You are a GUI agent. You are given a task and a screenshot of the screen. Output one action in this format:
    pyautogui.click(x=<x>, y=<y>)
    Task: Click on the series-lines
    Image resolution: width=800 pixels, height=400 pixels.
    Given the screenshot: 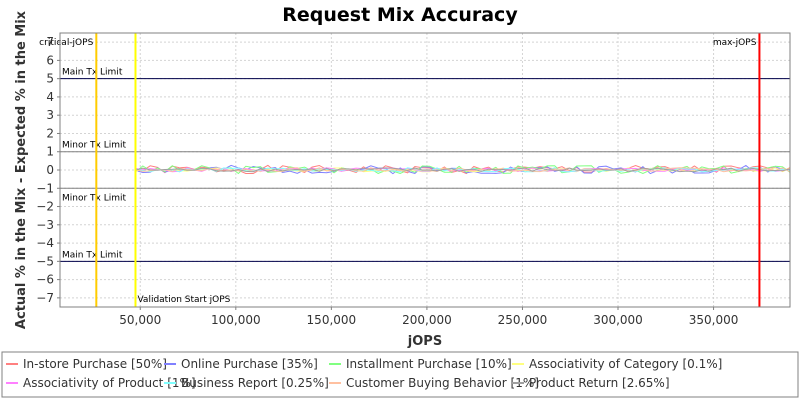 What is the action you would take?
    pyautogui.click(x=463, y=169)
    